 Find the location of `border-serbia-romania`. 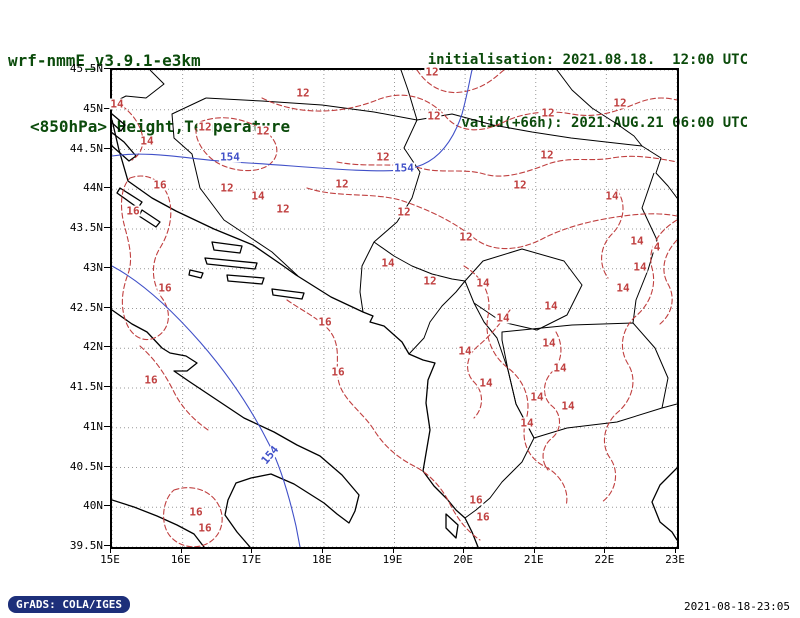

border-serbia-romania is located at coordinates (599, 108).